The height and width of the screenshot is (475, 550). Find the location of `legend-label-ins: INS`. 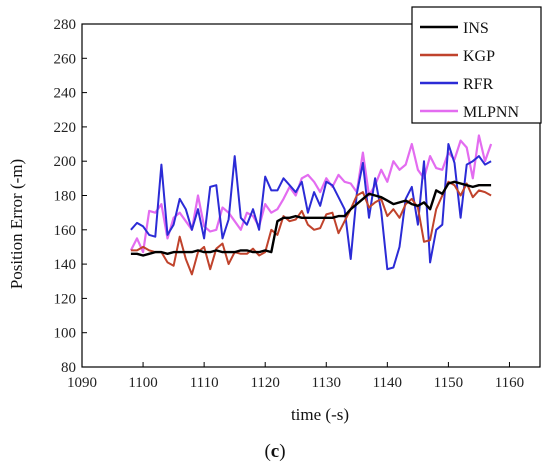

legend-label-ins: INS is located at coordinates (476, 28).